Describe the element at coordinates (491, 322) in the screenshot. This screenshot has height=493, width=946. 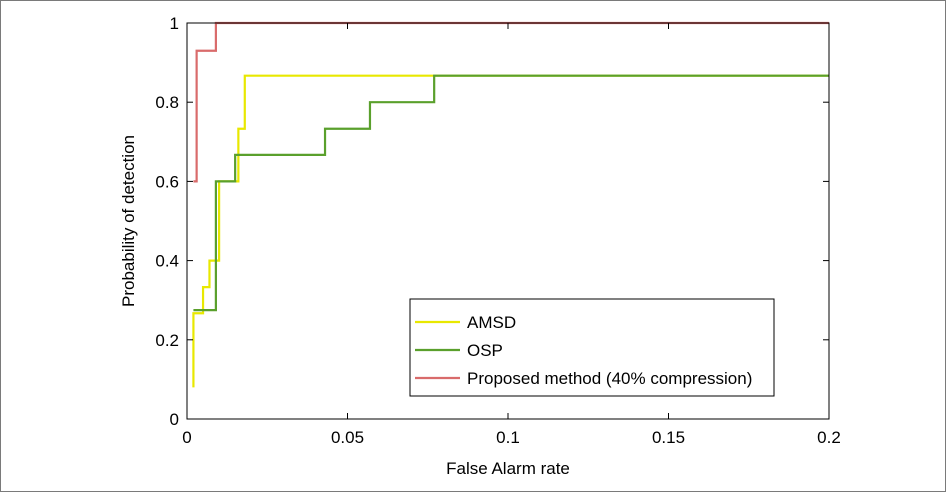
I see `legend-label: AMSD` at that location.